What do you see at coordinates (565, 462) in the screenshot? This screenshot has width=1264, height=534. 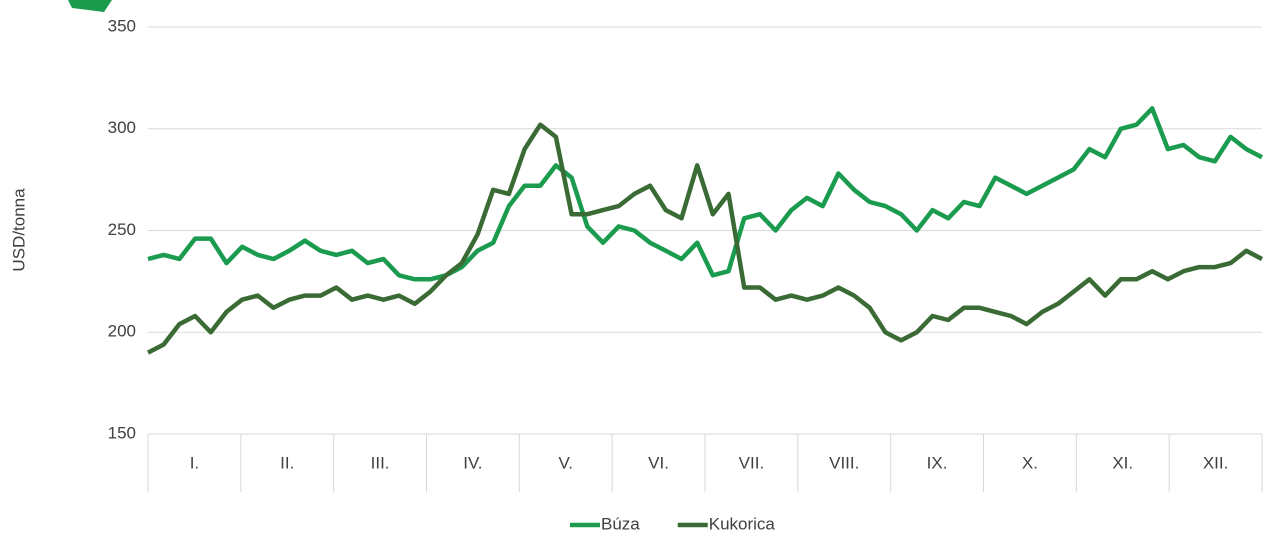 I see `x-tick-label: V.` at bounding box center [565, 462].